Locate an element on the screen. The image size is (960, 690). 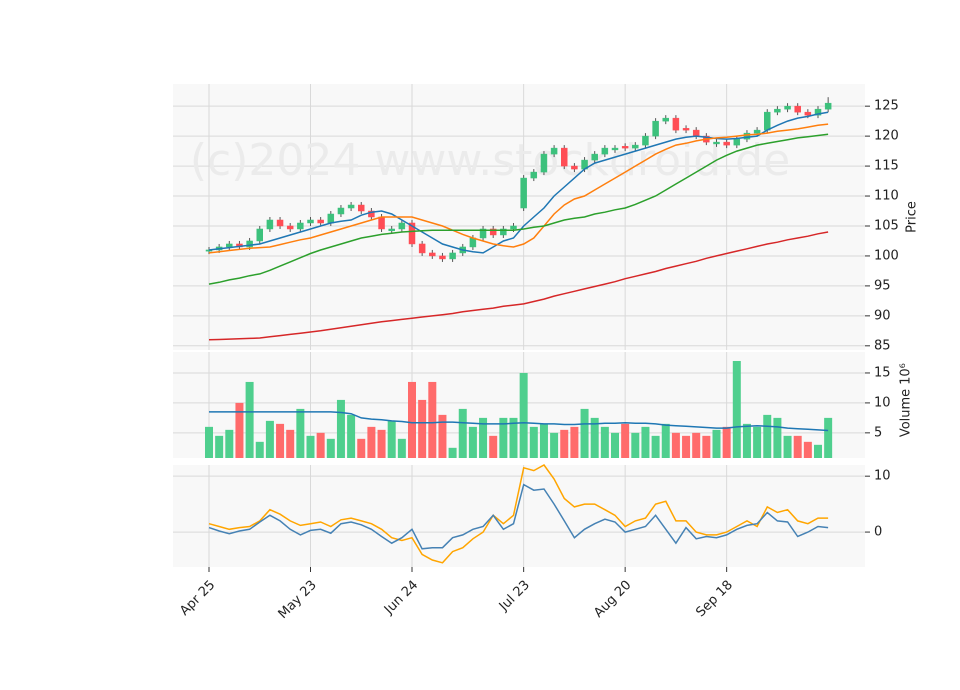
y-tick-label: 125 is located at coordinates (886, 106).